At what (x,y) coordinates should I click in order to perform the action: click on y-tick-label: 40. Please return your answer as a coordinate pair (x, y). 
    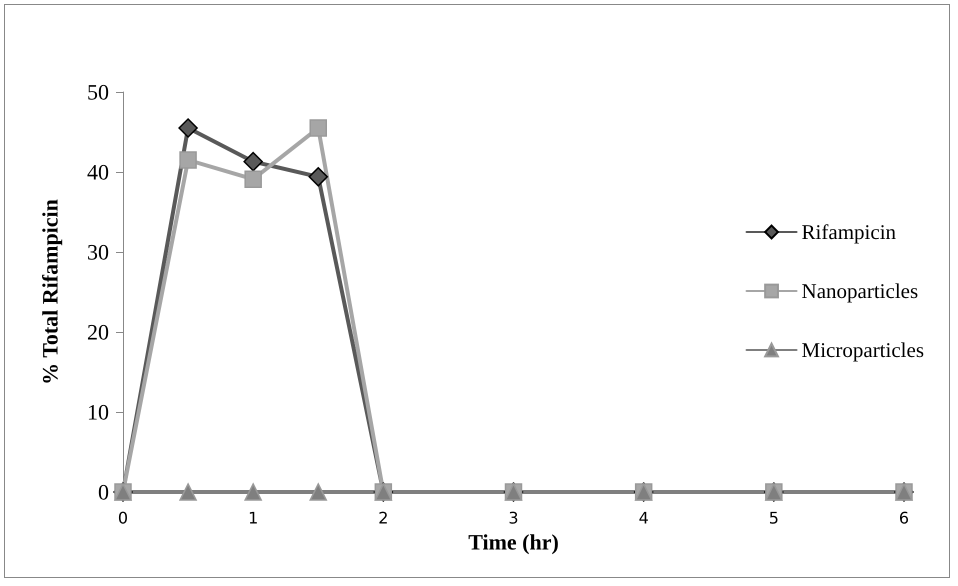
    Looking at the image, I should click on (98, 172).